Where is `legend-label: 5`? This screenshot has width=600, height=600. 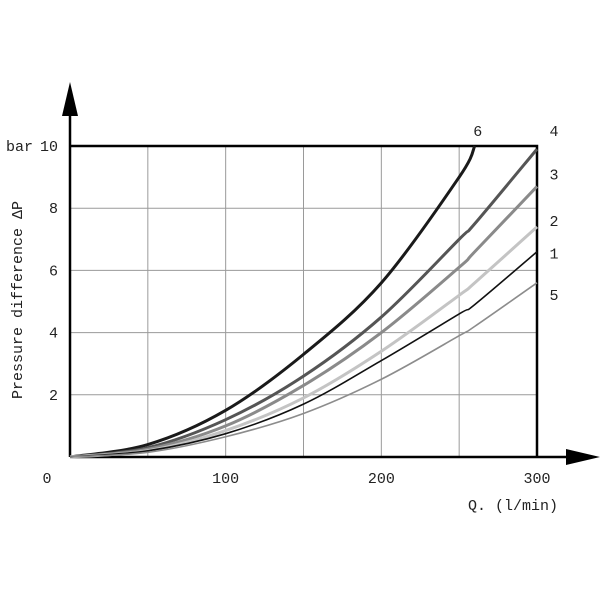 legend-label: 5 is located at coordinates (553, 296).